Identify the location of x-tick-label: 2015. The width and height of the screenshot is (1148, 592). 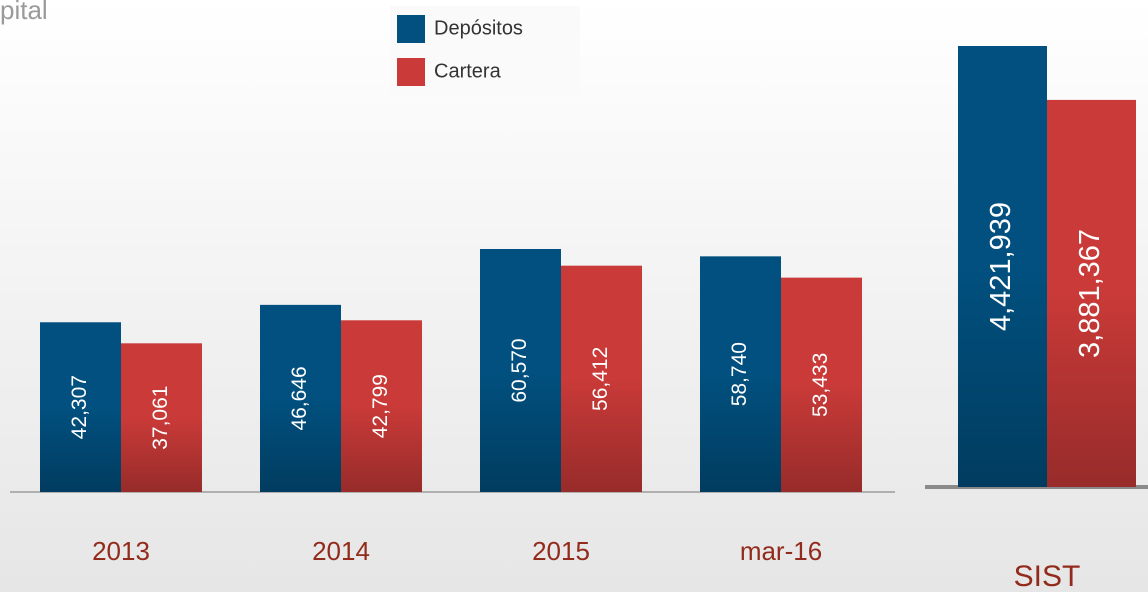
(561, 551).